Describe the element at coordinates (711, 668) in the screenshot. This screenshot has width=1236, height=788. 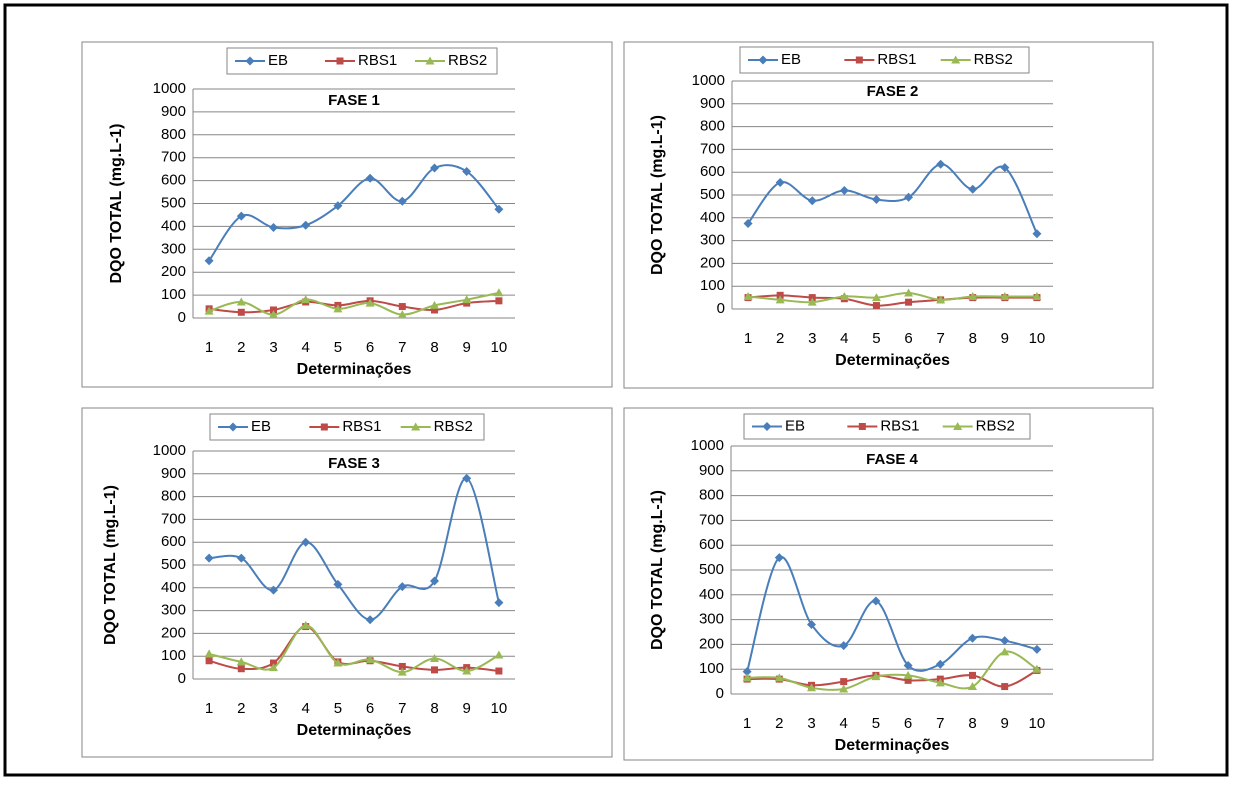
I see `y-tick-label: 100` at that location.